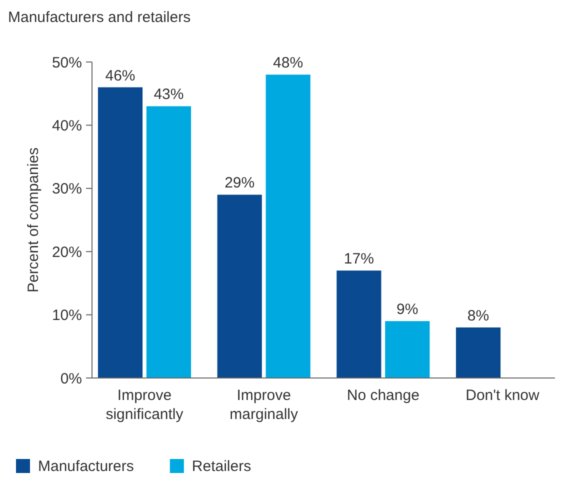 This screenshot has height=483, width=561. Describe the element at coordinates (33, 220) in the screenshot. I see `y-axis-title: Percent of companies` at that location.